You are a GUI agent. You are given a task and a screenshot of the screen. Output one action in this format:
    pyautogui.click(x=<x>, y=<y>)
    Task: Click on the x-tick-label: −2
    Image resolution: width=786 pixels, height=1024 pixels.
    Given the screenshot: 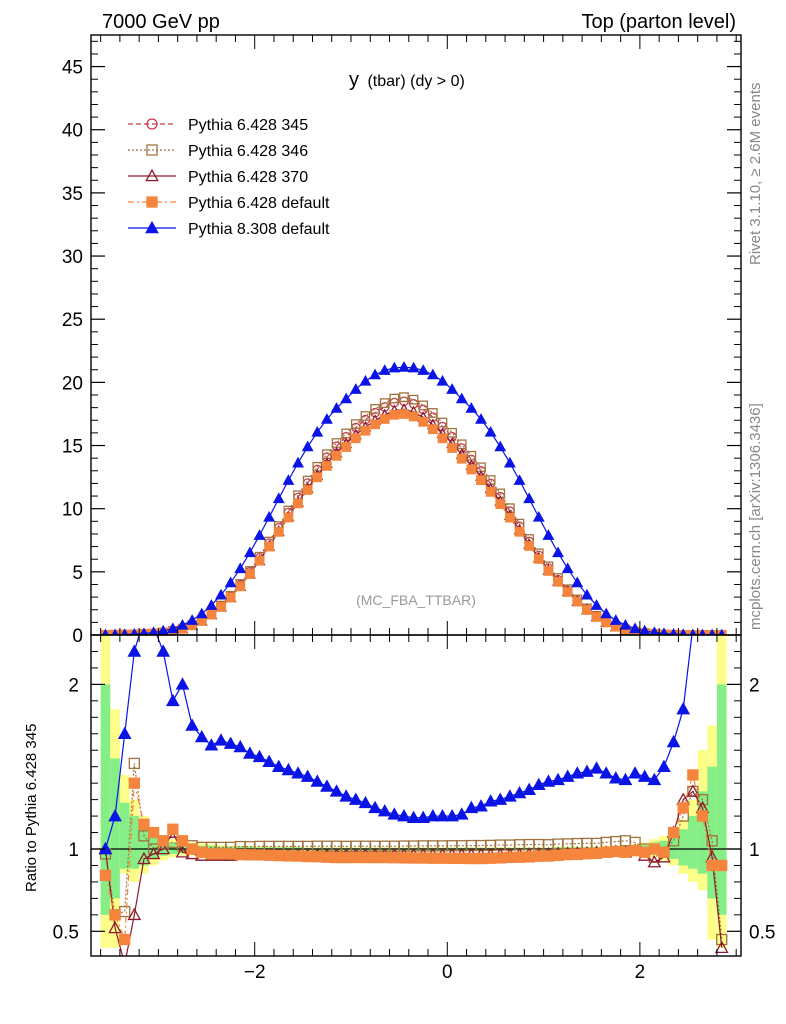 What is the action you would take?
    pyautogui.click(x=255, y=972)
    